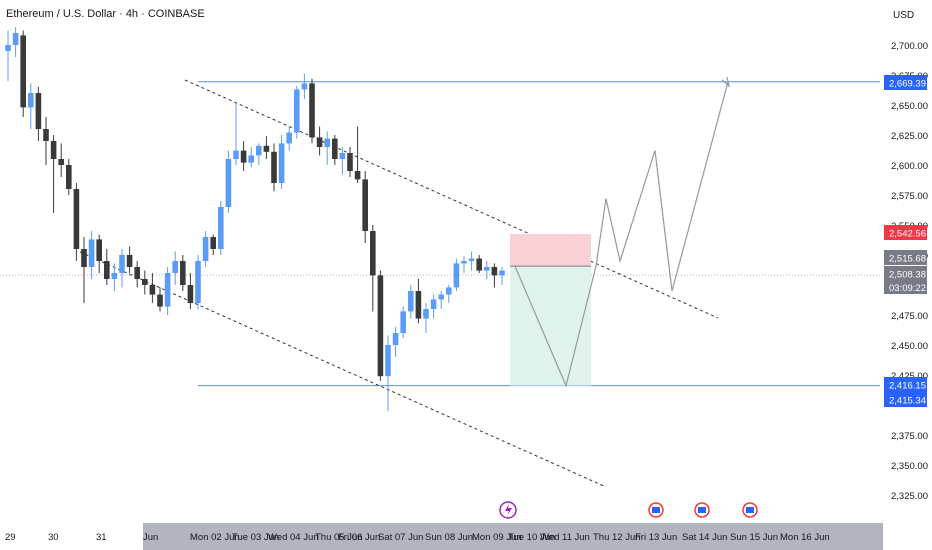 Image resolution: width=932 pixels, height=550 pixels. Describe the element at coordinates (805, 537) in the screenshot. I see `time-tick-label: Mon 16 Jun` at that location.